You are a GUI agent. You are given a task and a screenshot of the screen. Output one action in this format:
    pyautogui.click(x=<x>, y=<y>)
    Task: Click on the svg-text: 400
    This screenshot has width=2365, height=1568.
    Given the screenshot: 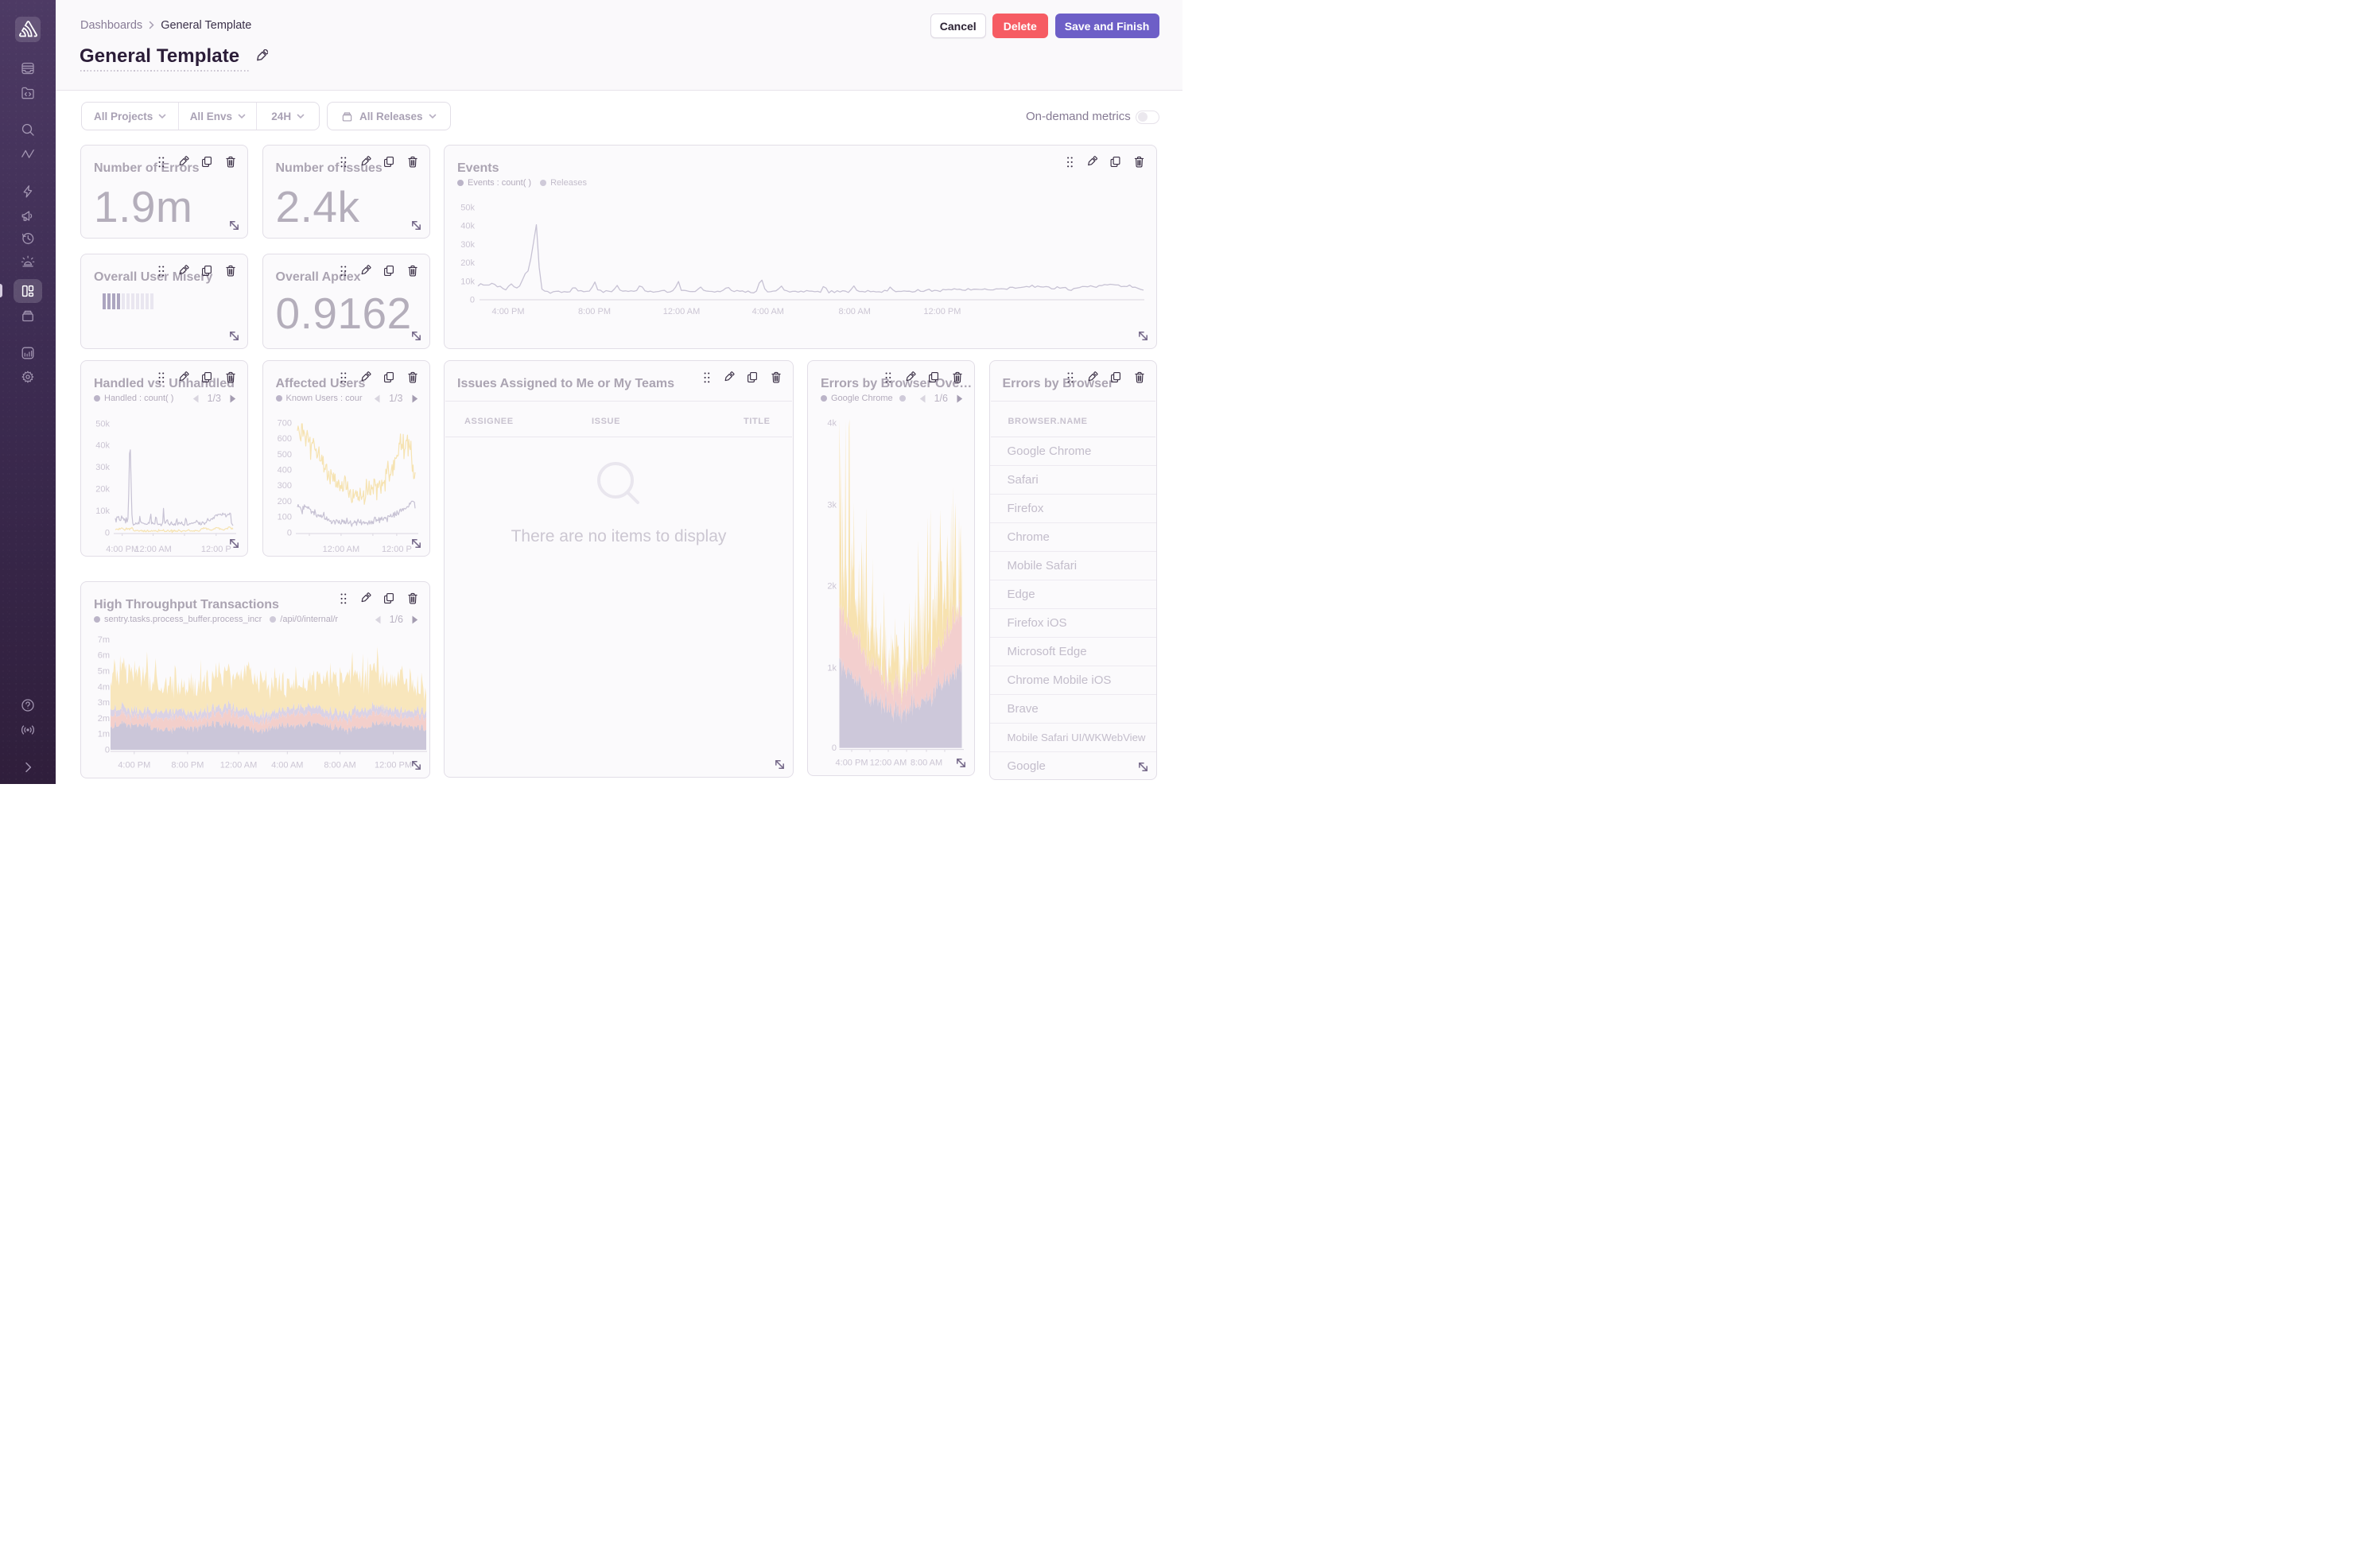 What is the action you would take?
    pyautogui.click(x=284, y=470)
    